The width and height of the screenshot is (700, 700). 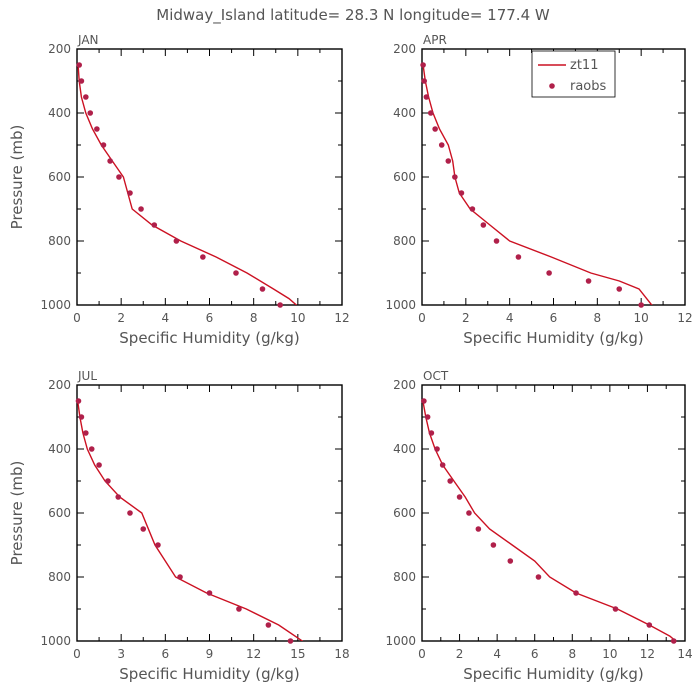 I want to click on legend-label: zt11, so click(x=584, y=65).